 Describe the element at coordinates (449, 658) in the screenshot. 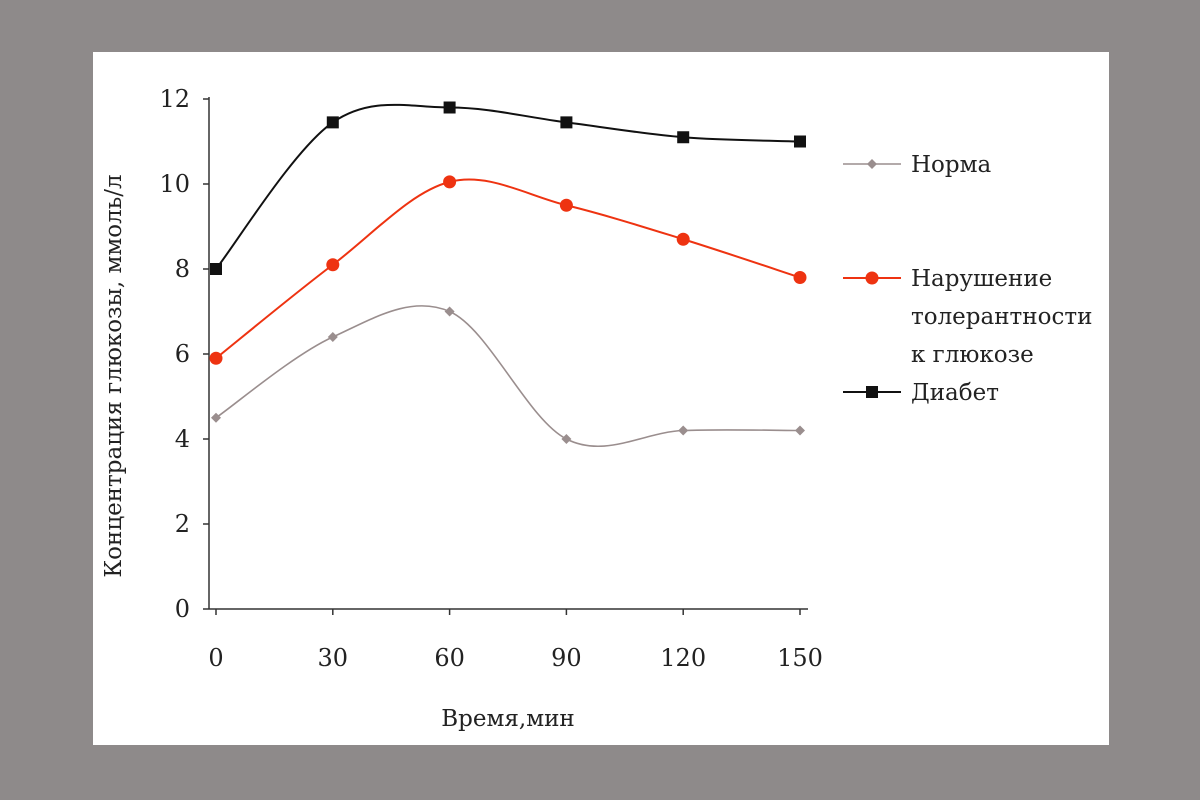

I see `x-tick-label: 60` at that location.